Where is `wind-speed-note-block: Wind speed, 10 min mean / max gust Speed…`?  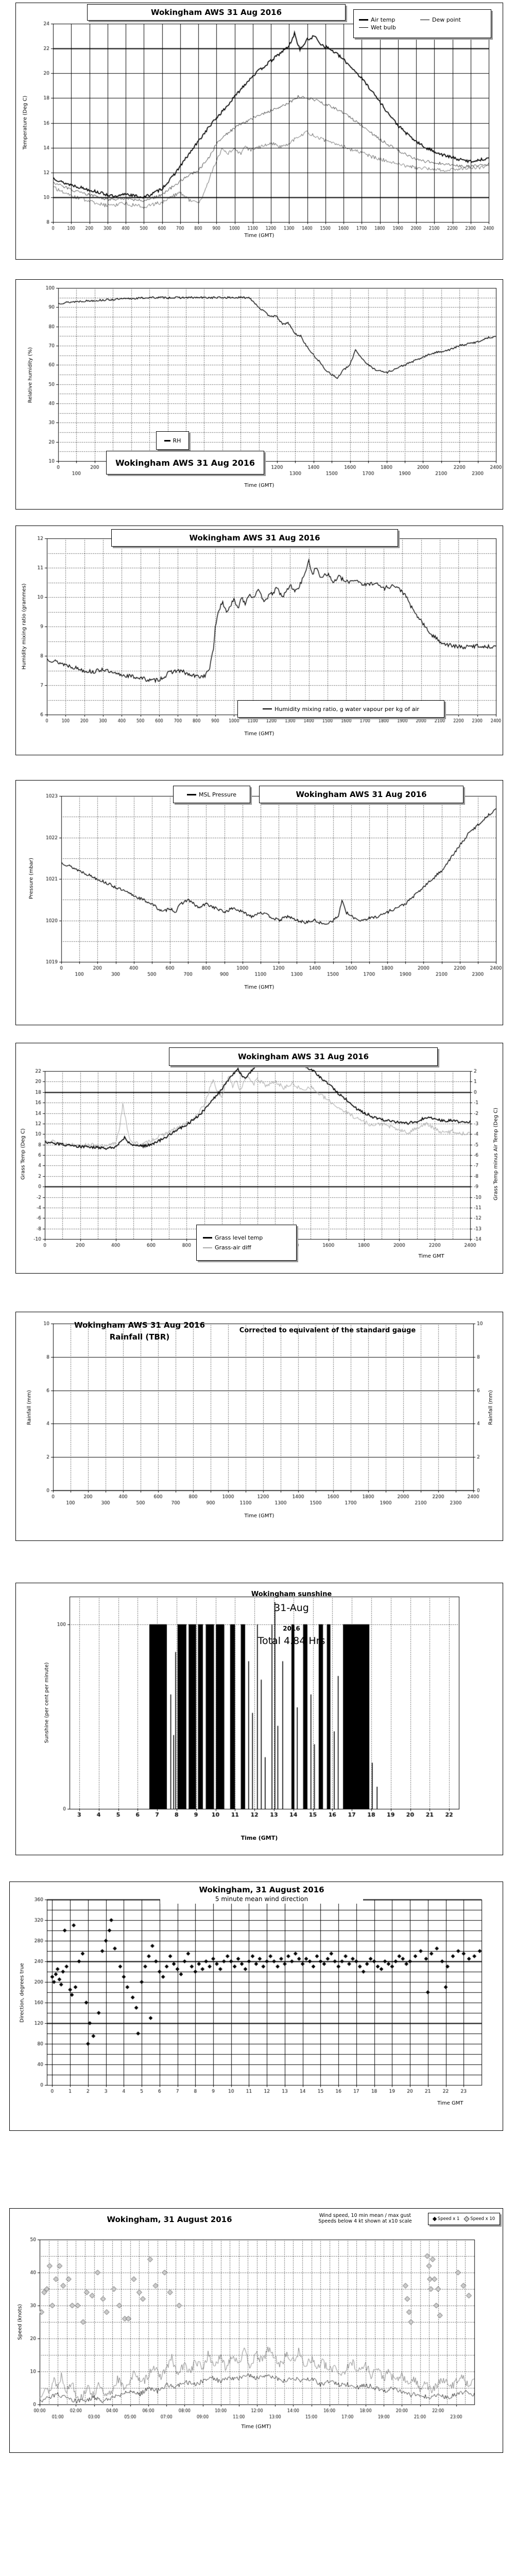 wind-speed-note-block: Wind speed, 10 min mean / max gust Speed… is located at coordinates (365, 2218).